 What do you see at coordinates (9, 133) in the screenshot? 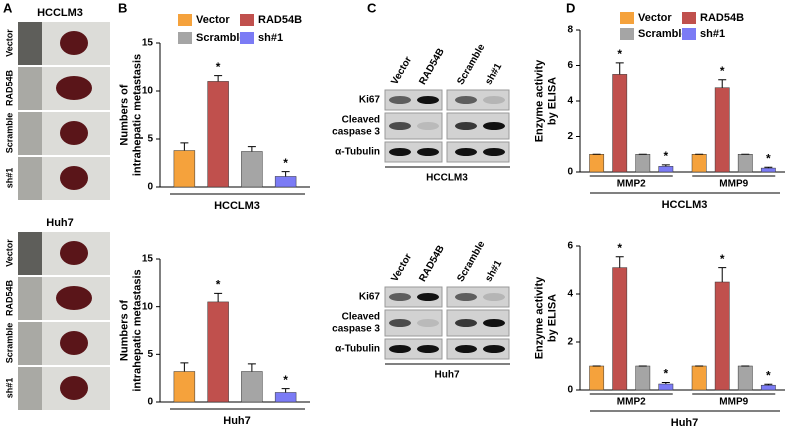
I see `row-label: Scramble` at bounding box center [9, 133].